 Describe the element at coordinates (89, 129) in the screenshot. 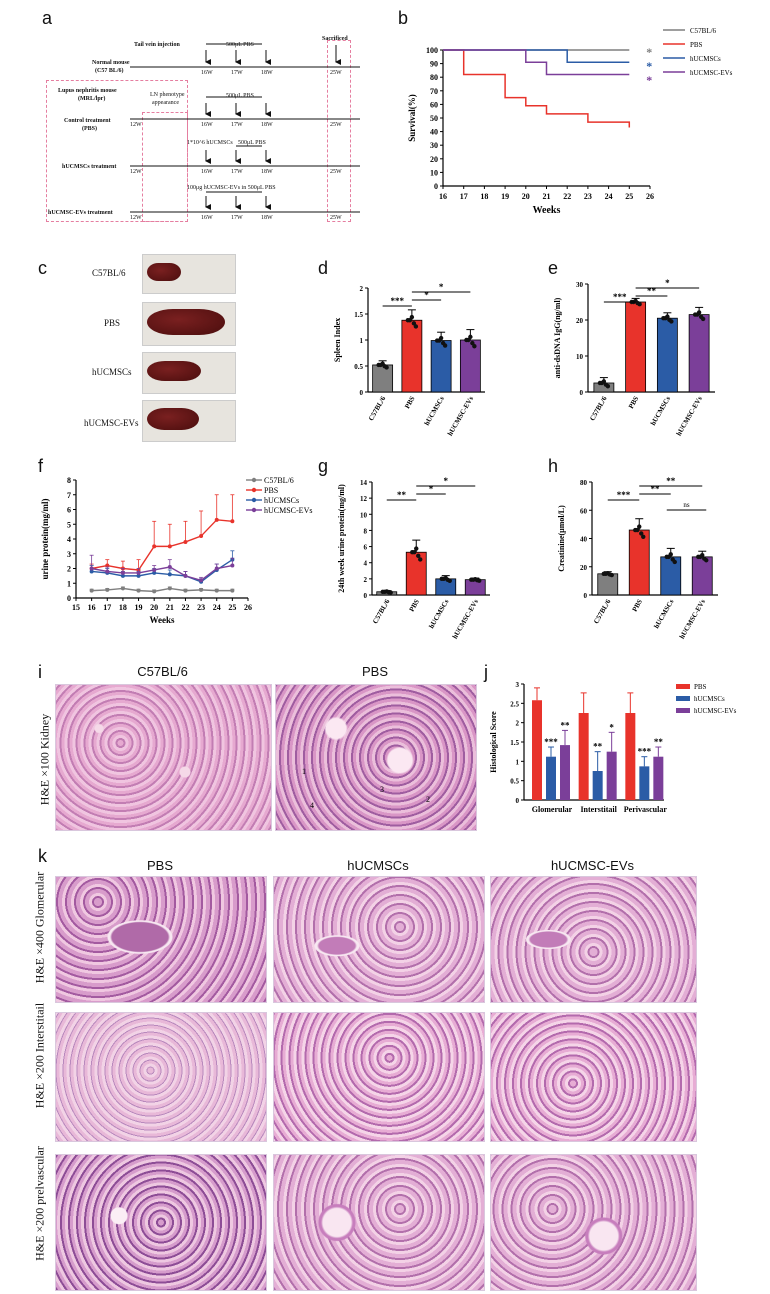

I see `row3-label2: (PBS)` at that location.